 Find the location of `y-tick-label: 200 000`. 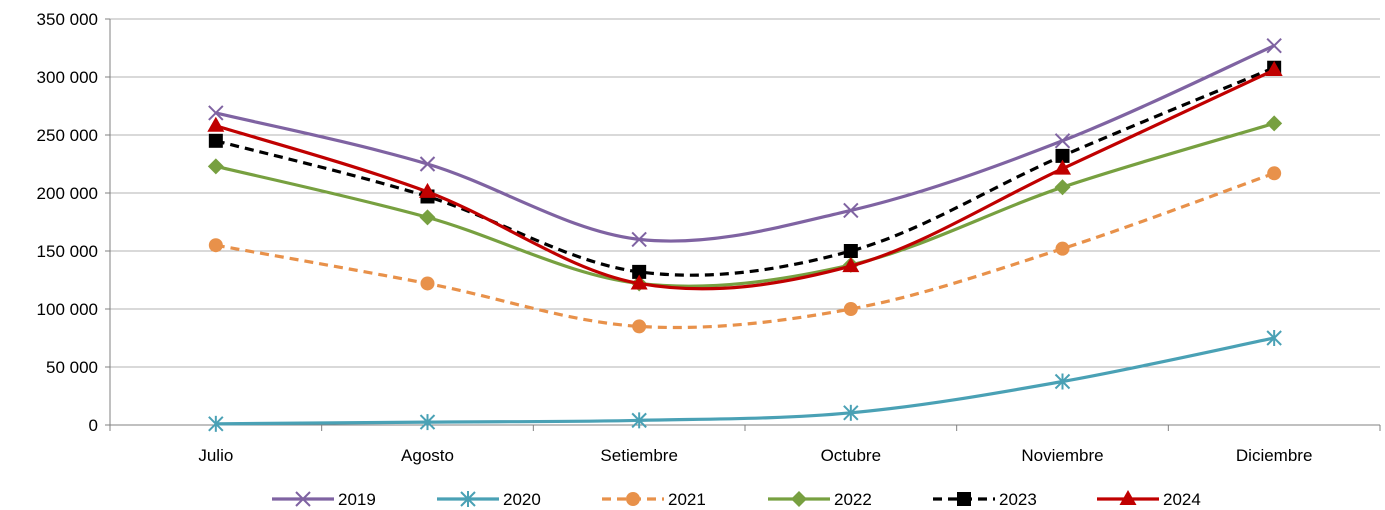

y-tick-label: 200 000 is located at coordinates (67, 193).